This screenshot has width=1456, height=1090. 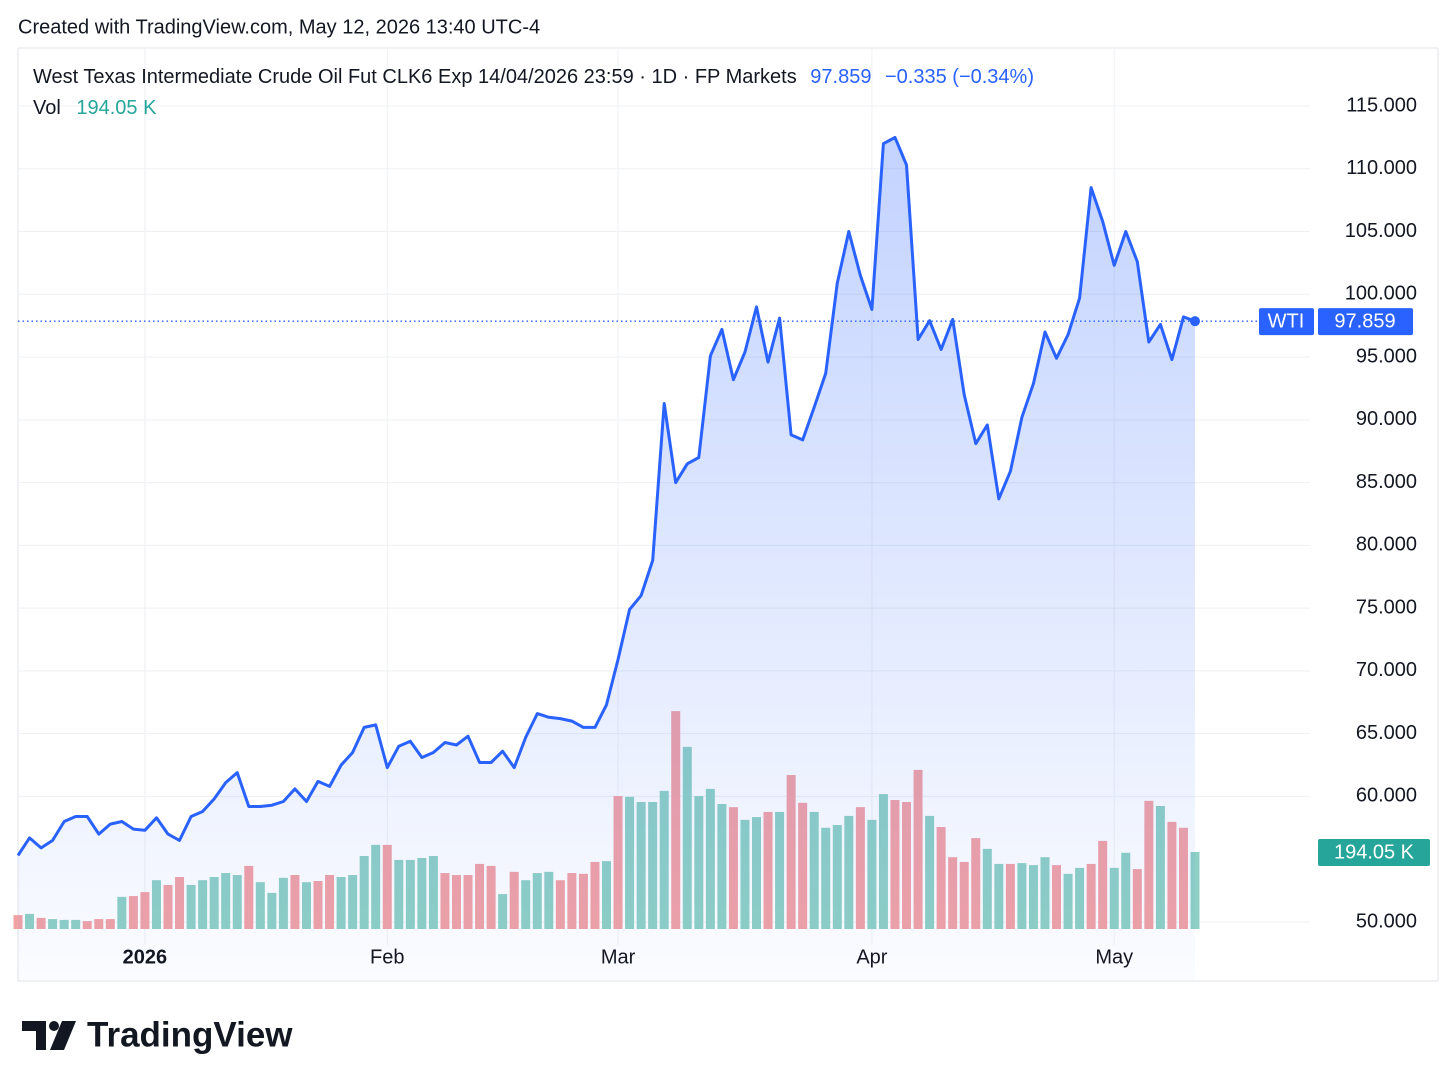 What do you see at coordinates (1386, 356) in the screenshot?
I see `y-tick-label: 95.000` at bounding box center [1386, 356].